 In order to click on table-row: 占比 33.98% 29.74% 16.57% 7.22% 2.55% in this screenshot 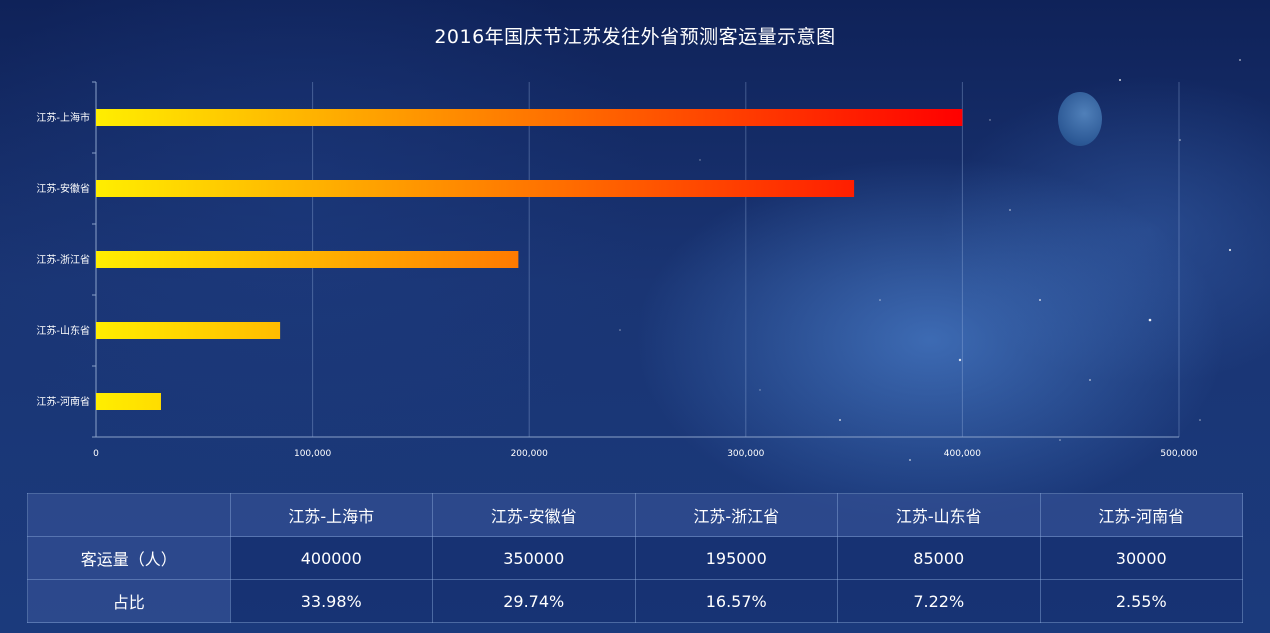, I will do `click(635, 601)`.